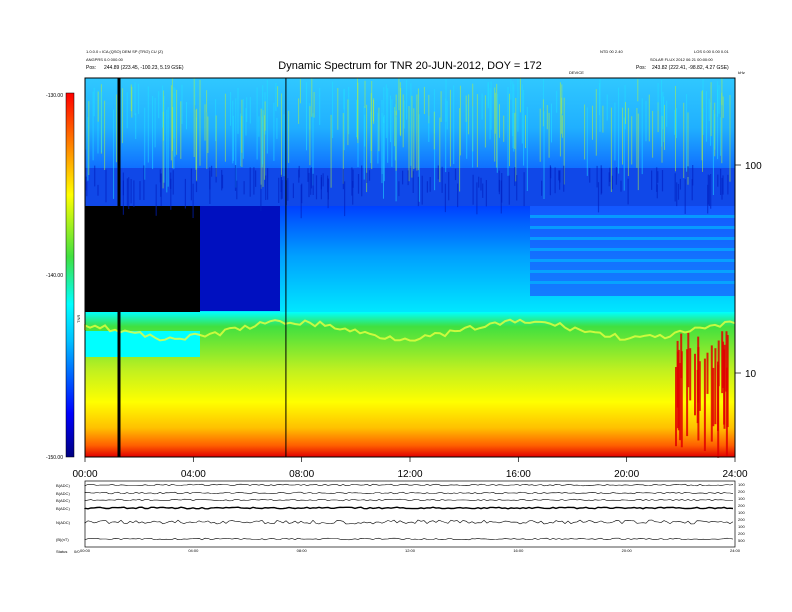  Describe the element at coordinates (62, 539) in the screenshot. I see `bottom-left-label: (B)(nT)` at that location.